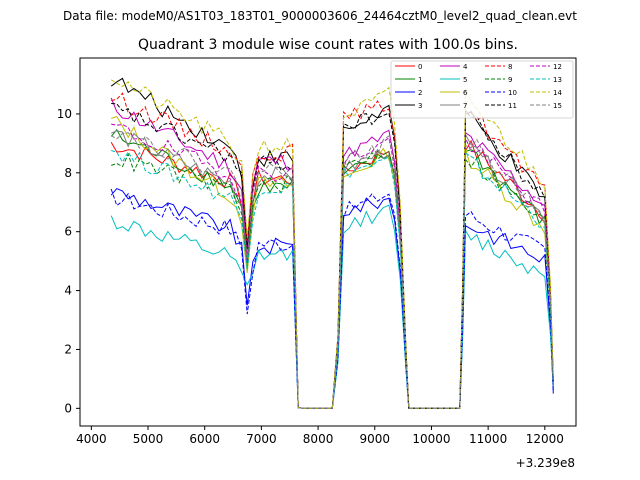  Describe the element at coordinates (374, 439) in the screenshot. I see `x-tick-label: 9000` at that location.